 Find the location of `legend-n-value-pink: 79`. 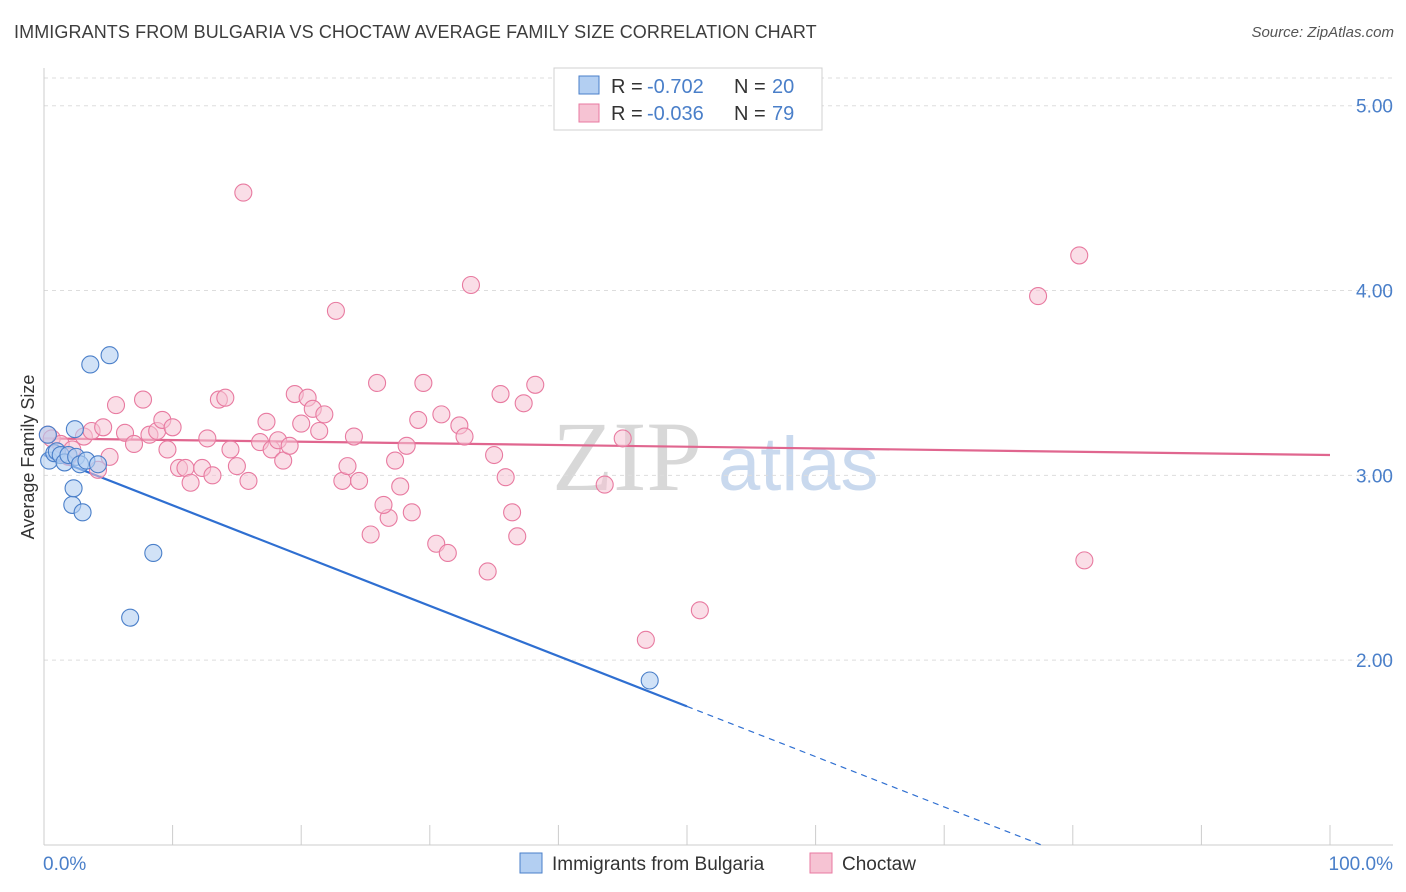

legend-n-value-pink: 79 is located at coordinates (783, 114).